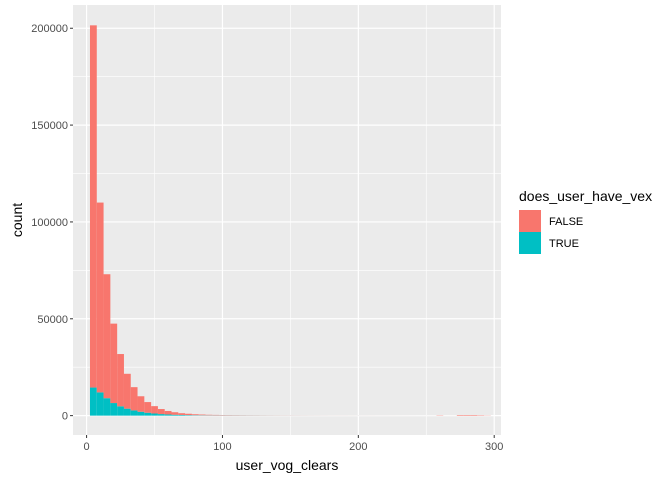  I want to click on y-axis: 0 50000 100000 150000 200000, so click(52, 223).